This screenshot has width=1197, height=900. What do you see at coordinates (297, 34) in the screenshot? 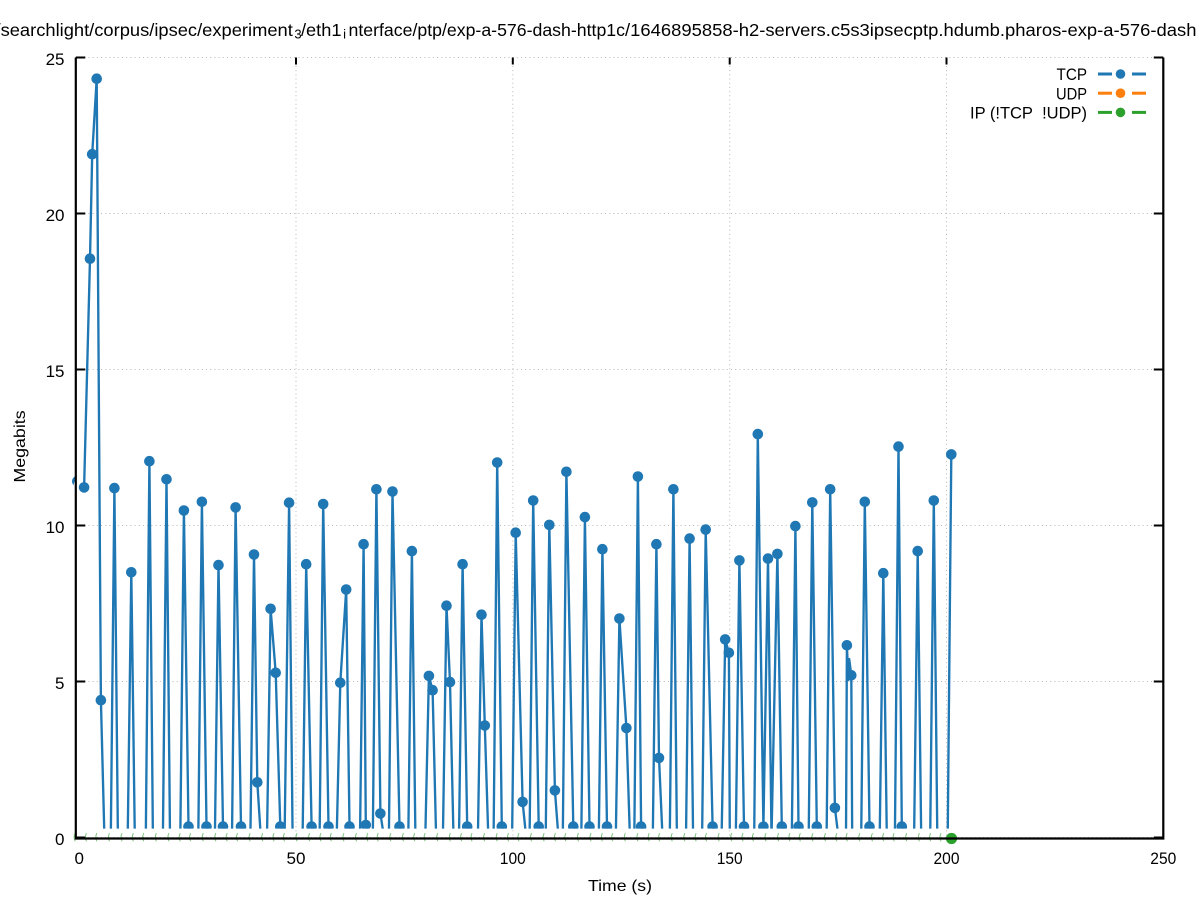
I see `svg-text: 3` at bounding box center [297, 34].